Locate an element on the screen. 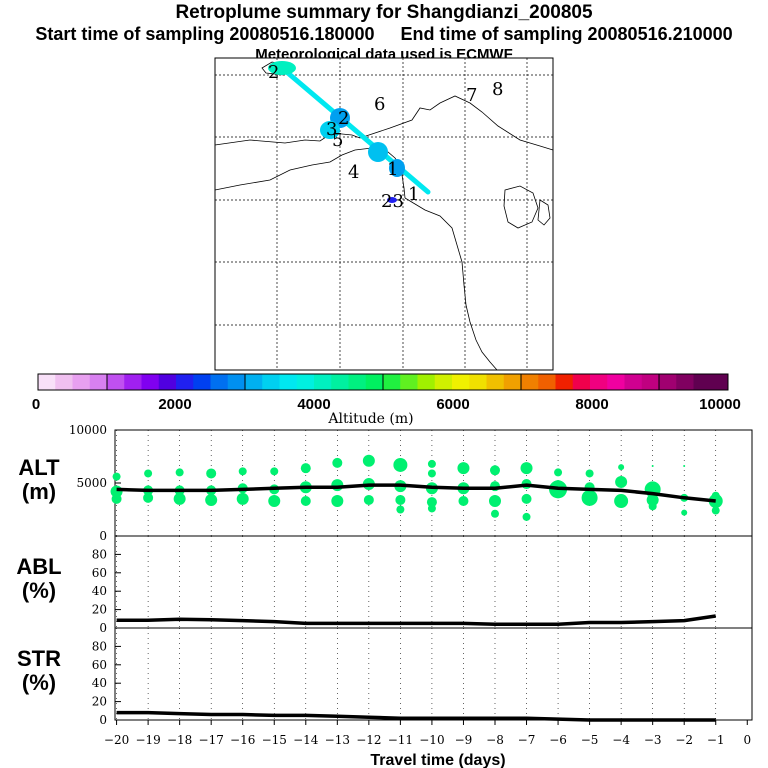 Image resolution: width=768 pixels, height=768 pixels. colorbar: 0 2000 4000 6000 8000 10000 Altitude (m) is located at coordinates (386, 400).